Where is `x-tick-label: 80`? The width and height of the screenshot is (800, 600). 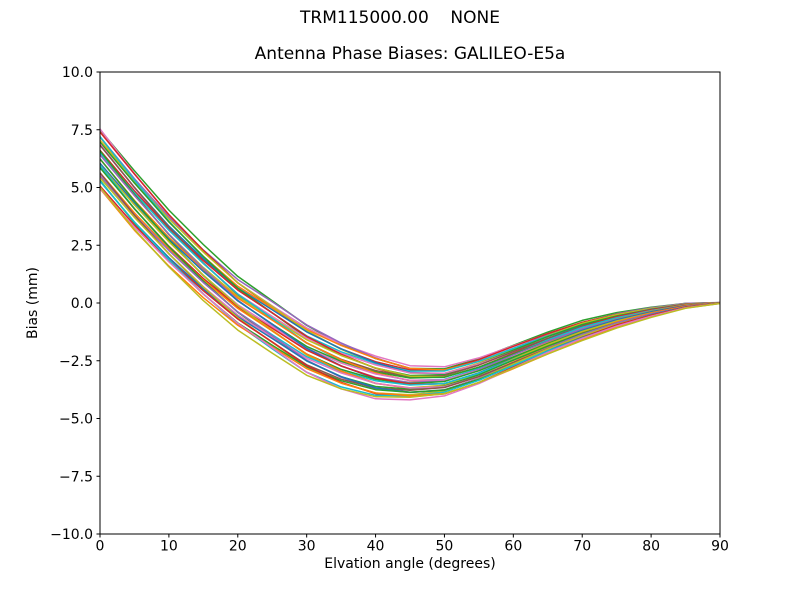
x-tick-label: 80 is located at coordinates (651, 547).